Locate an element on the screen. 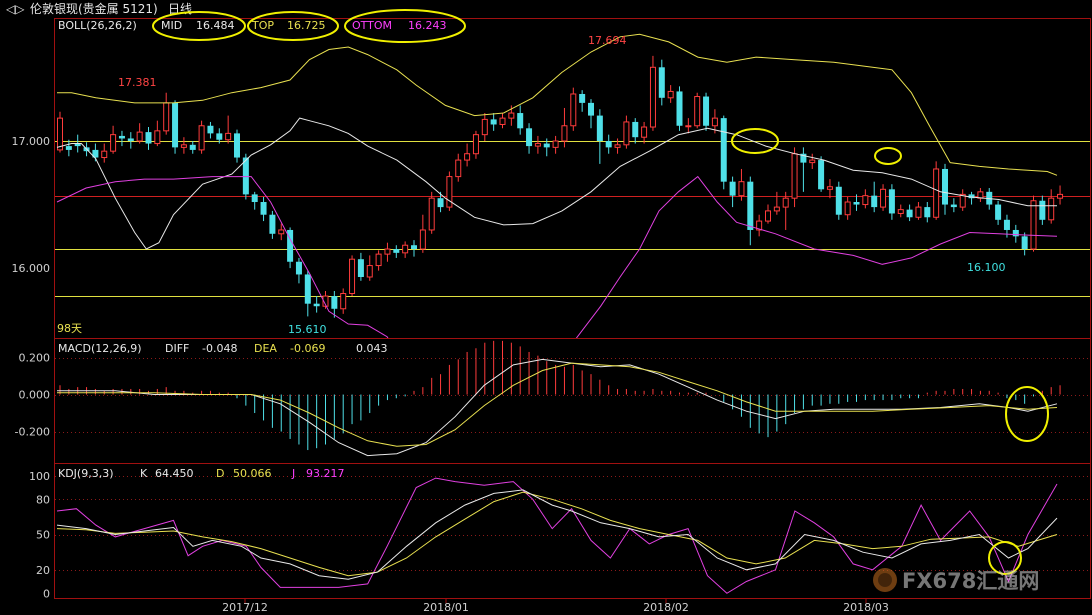 This screenshot has height=615, width=1092. days-label: 98天 is located at coordinates (69, 328).